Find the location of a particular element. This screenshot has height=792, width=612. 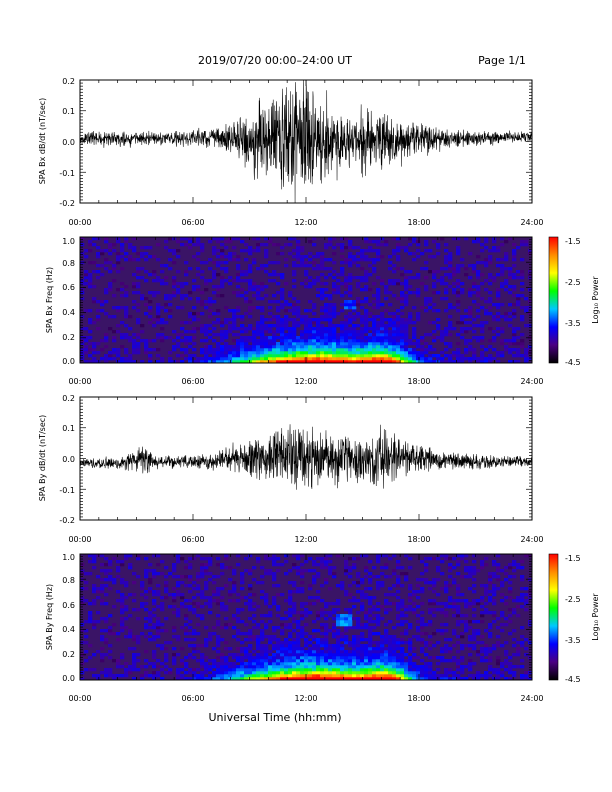

panel-bx-spectrogram-ytick-labels: 1.0 0.8 0.6 0.4 0.2 0.0 is located at coordinates (68, 301).